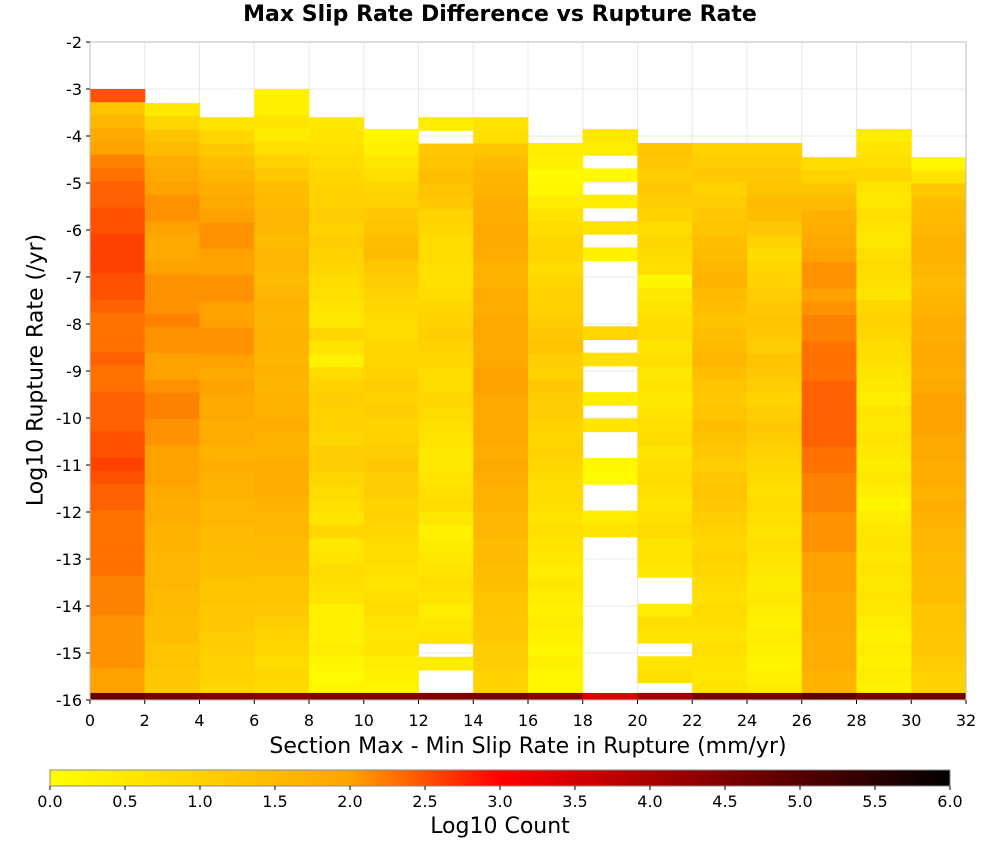 The height and width of the screenshot is (850, 1000). What do you see at coordinates (949, 801) in the screenshot?
I see `colorbar-tick-label: 6.0` at bounding box center [949, 801].